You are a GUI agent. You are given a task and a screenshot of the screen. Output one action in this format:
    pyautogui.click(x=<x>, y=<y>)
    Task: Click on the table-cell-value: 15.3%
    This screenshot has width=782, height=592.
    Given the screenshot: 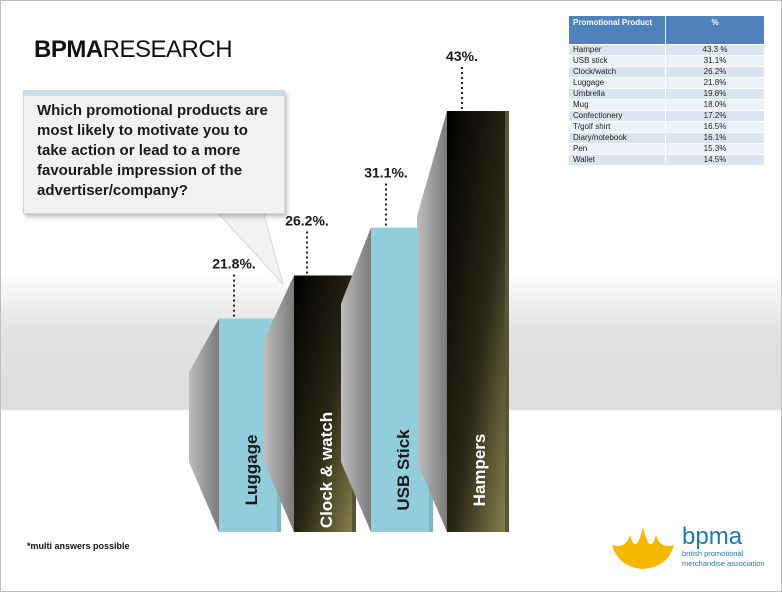 What is the action you would take?
    pyautogui.click(x=715, y=149)
    